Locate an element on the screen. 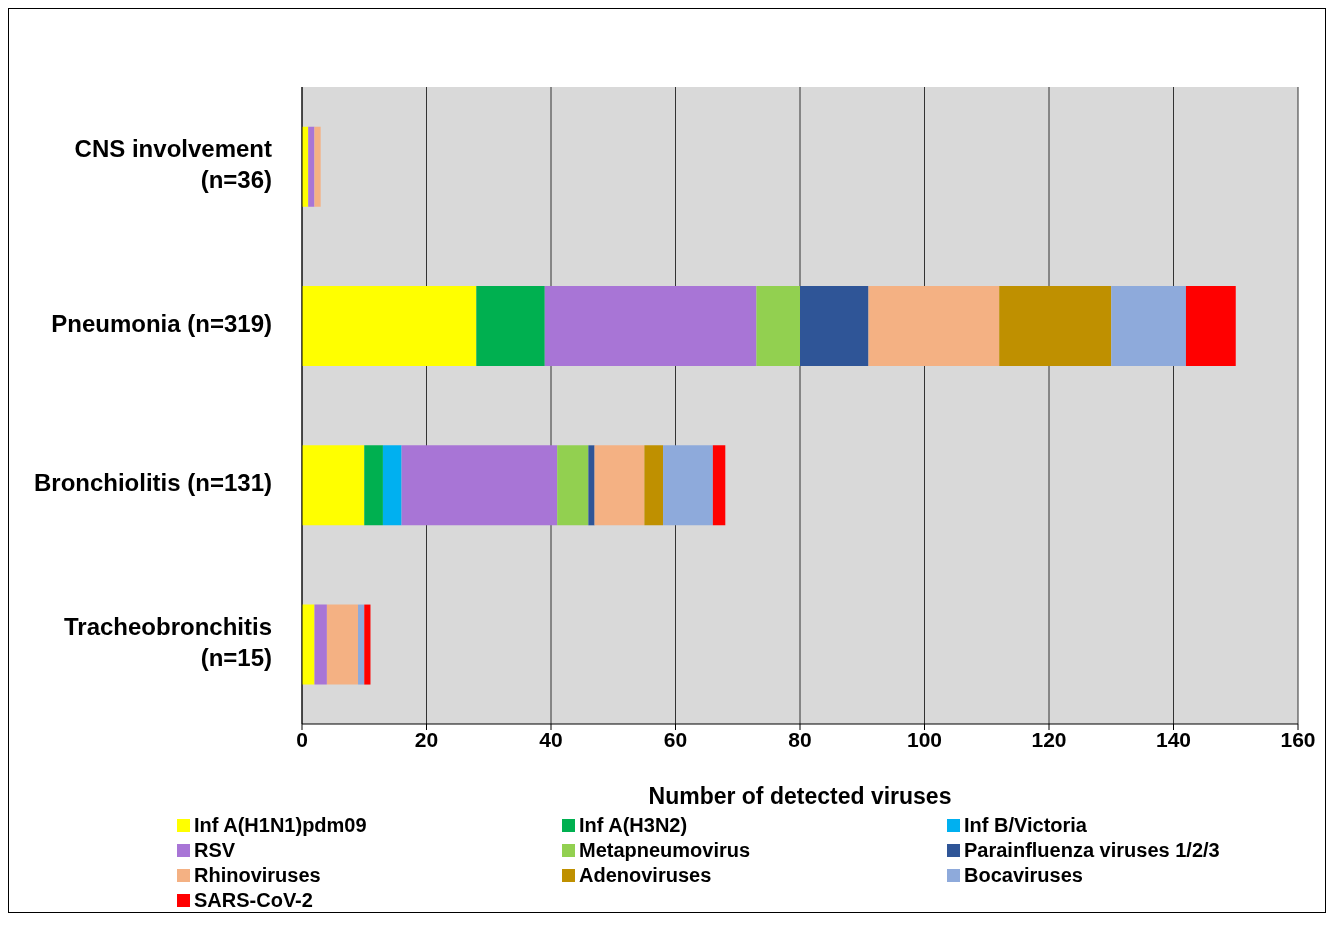  y-tick-label: Pneumonia (n=319) is located at coordinates (161, 324).